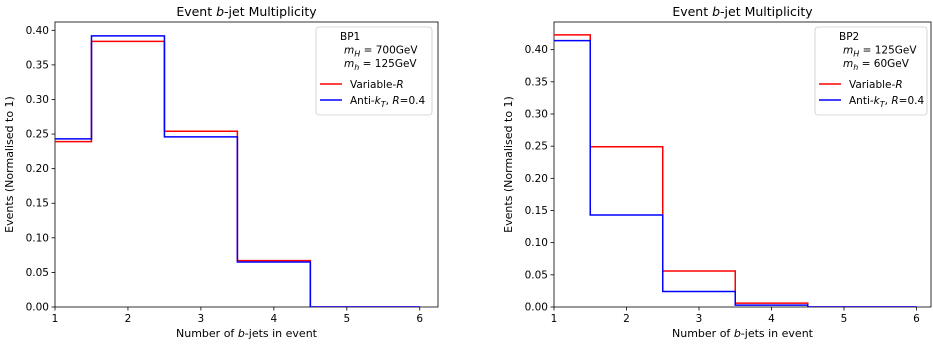  Describe the element at coordinates (849, 37) in the screenshot. I see `legend-title-line: BP2` at that location.